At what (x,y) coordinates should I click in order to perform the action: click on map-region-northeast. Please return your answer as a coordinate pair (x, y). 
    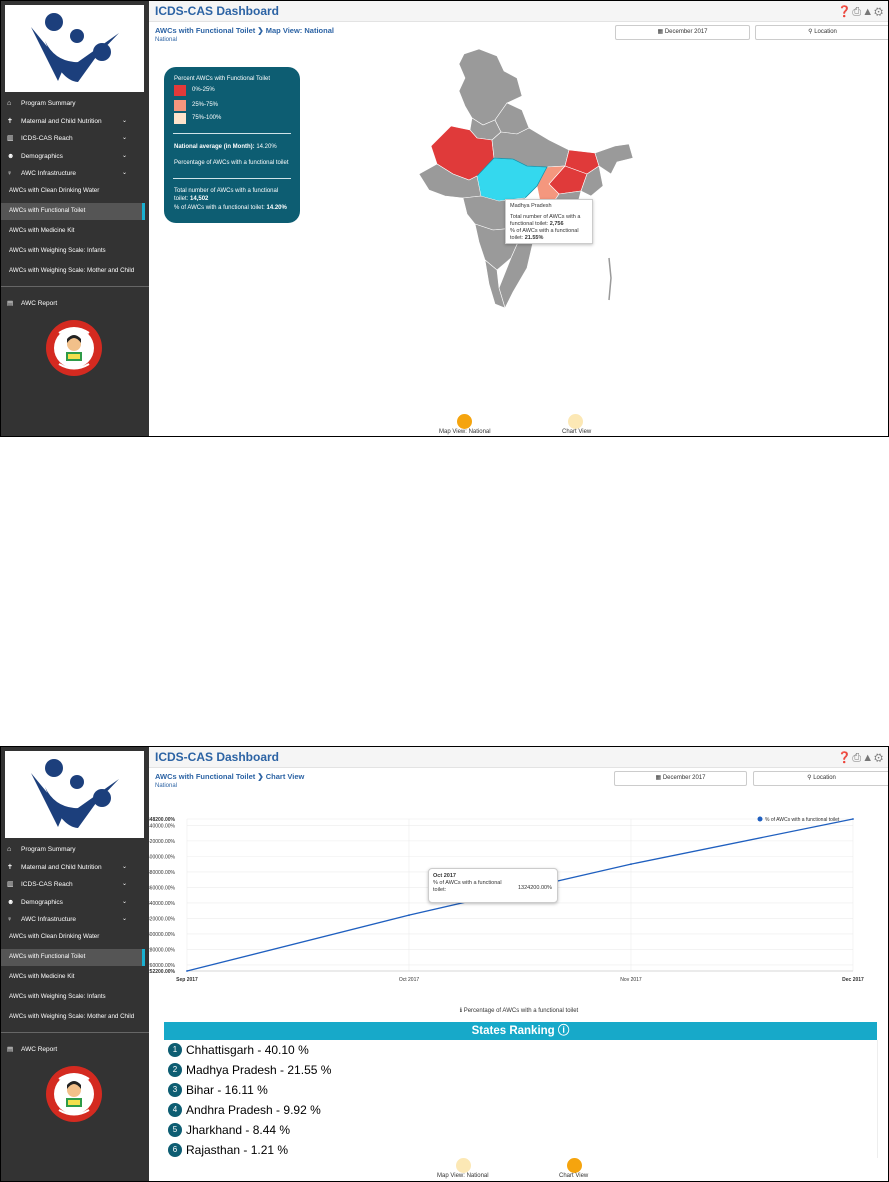
    Looking at the image, I should click on (614, 159).